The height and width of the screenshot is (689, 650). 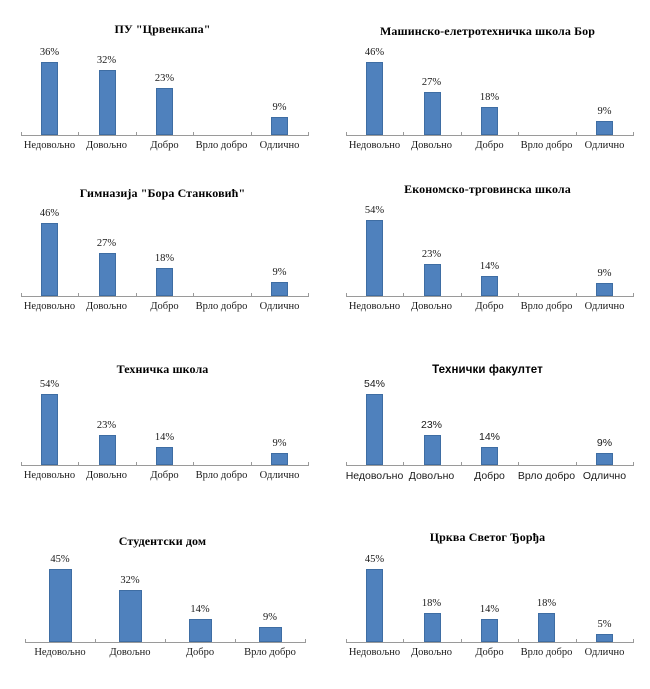 What do you see at coordinates (162, 193) in the screenshot?
I see `chart-title: Гимназија "Бора Станковић"` at bounding box center [162, 193].